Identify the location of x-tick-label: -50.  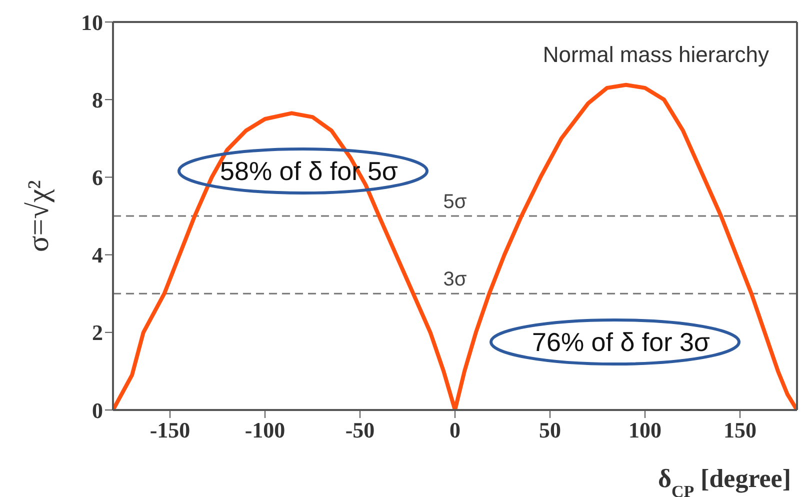
(360, 430).